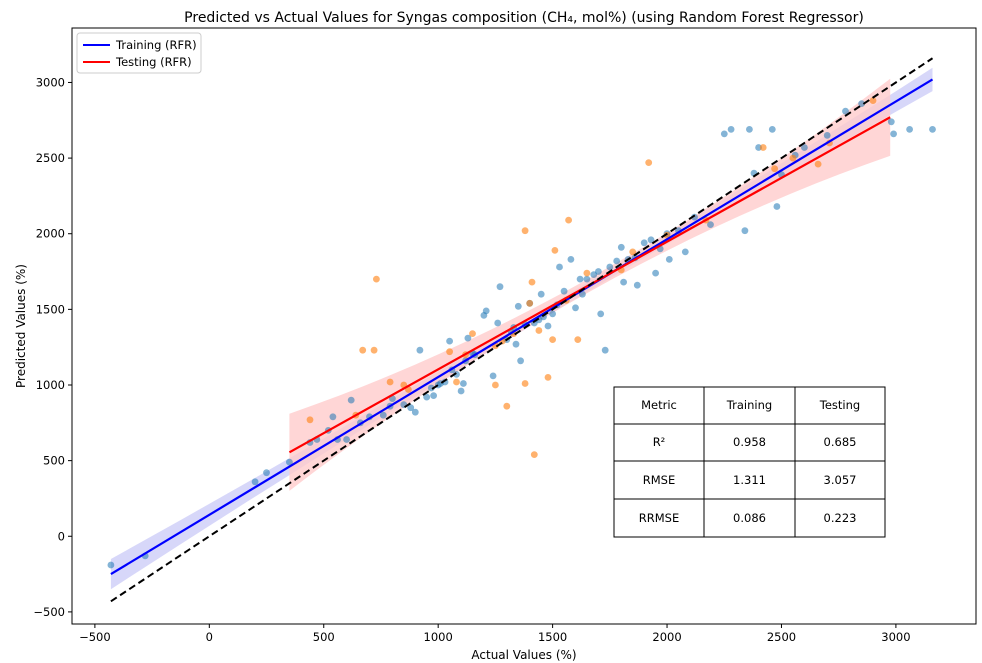  I want to click on x-tick-label: 500, so click(324, 637).